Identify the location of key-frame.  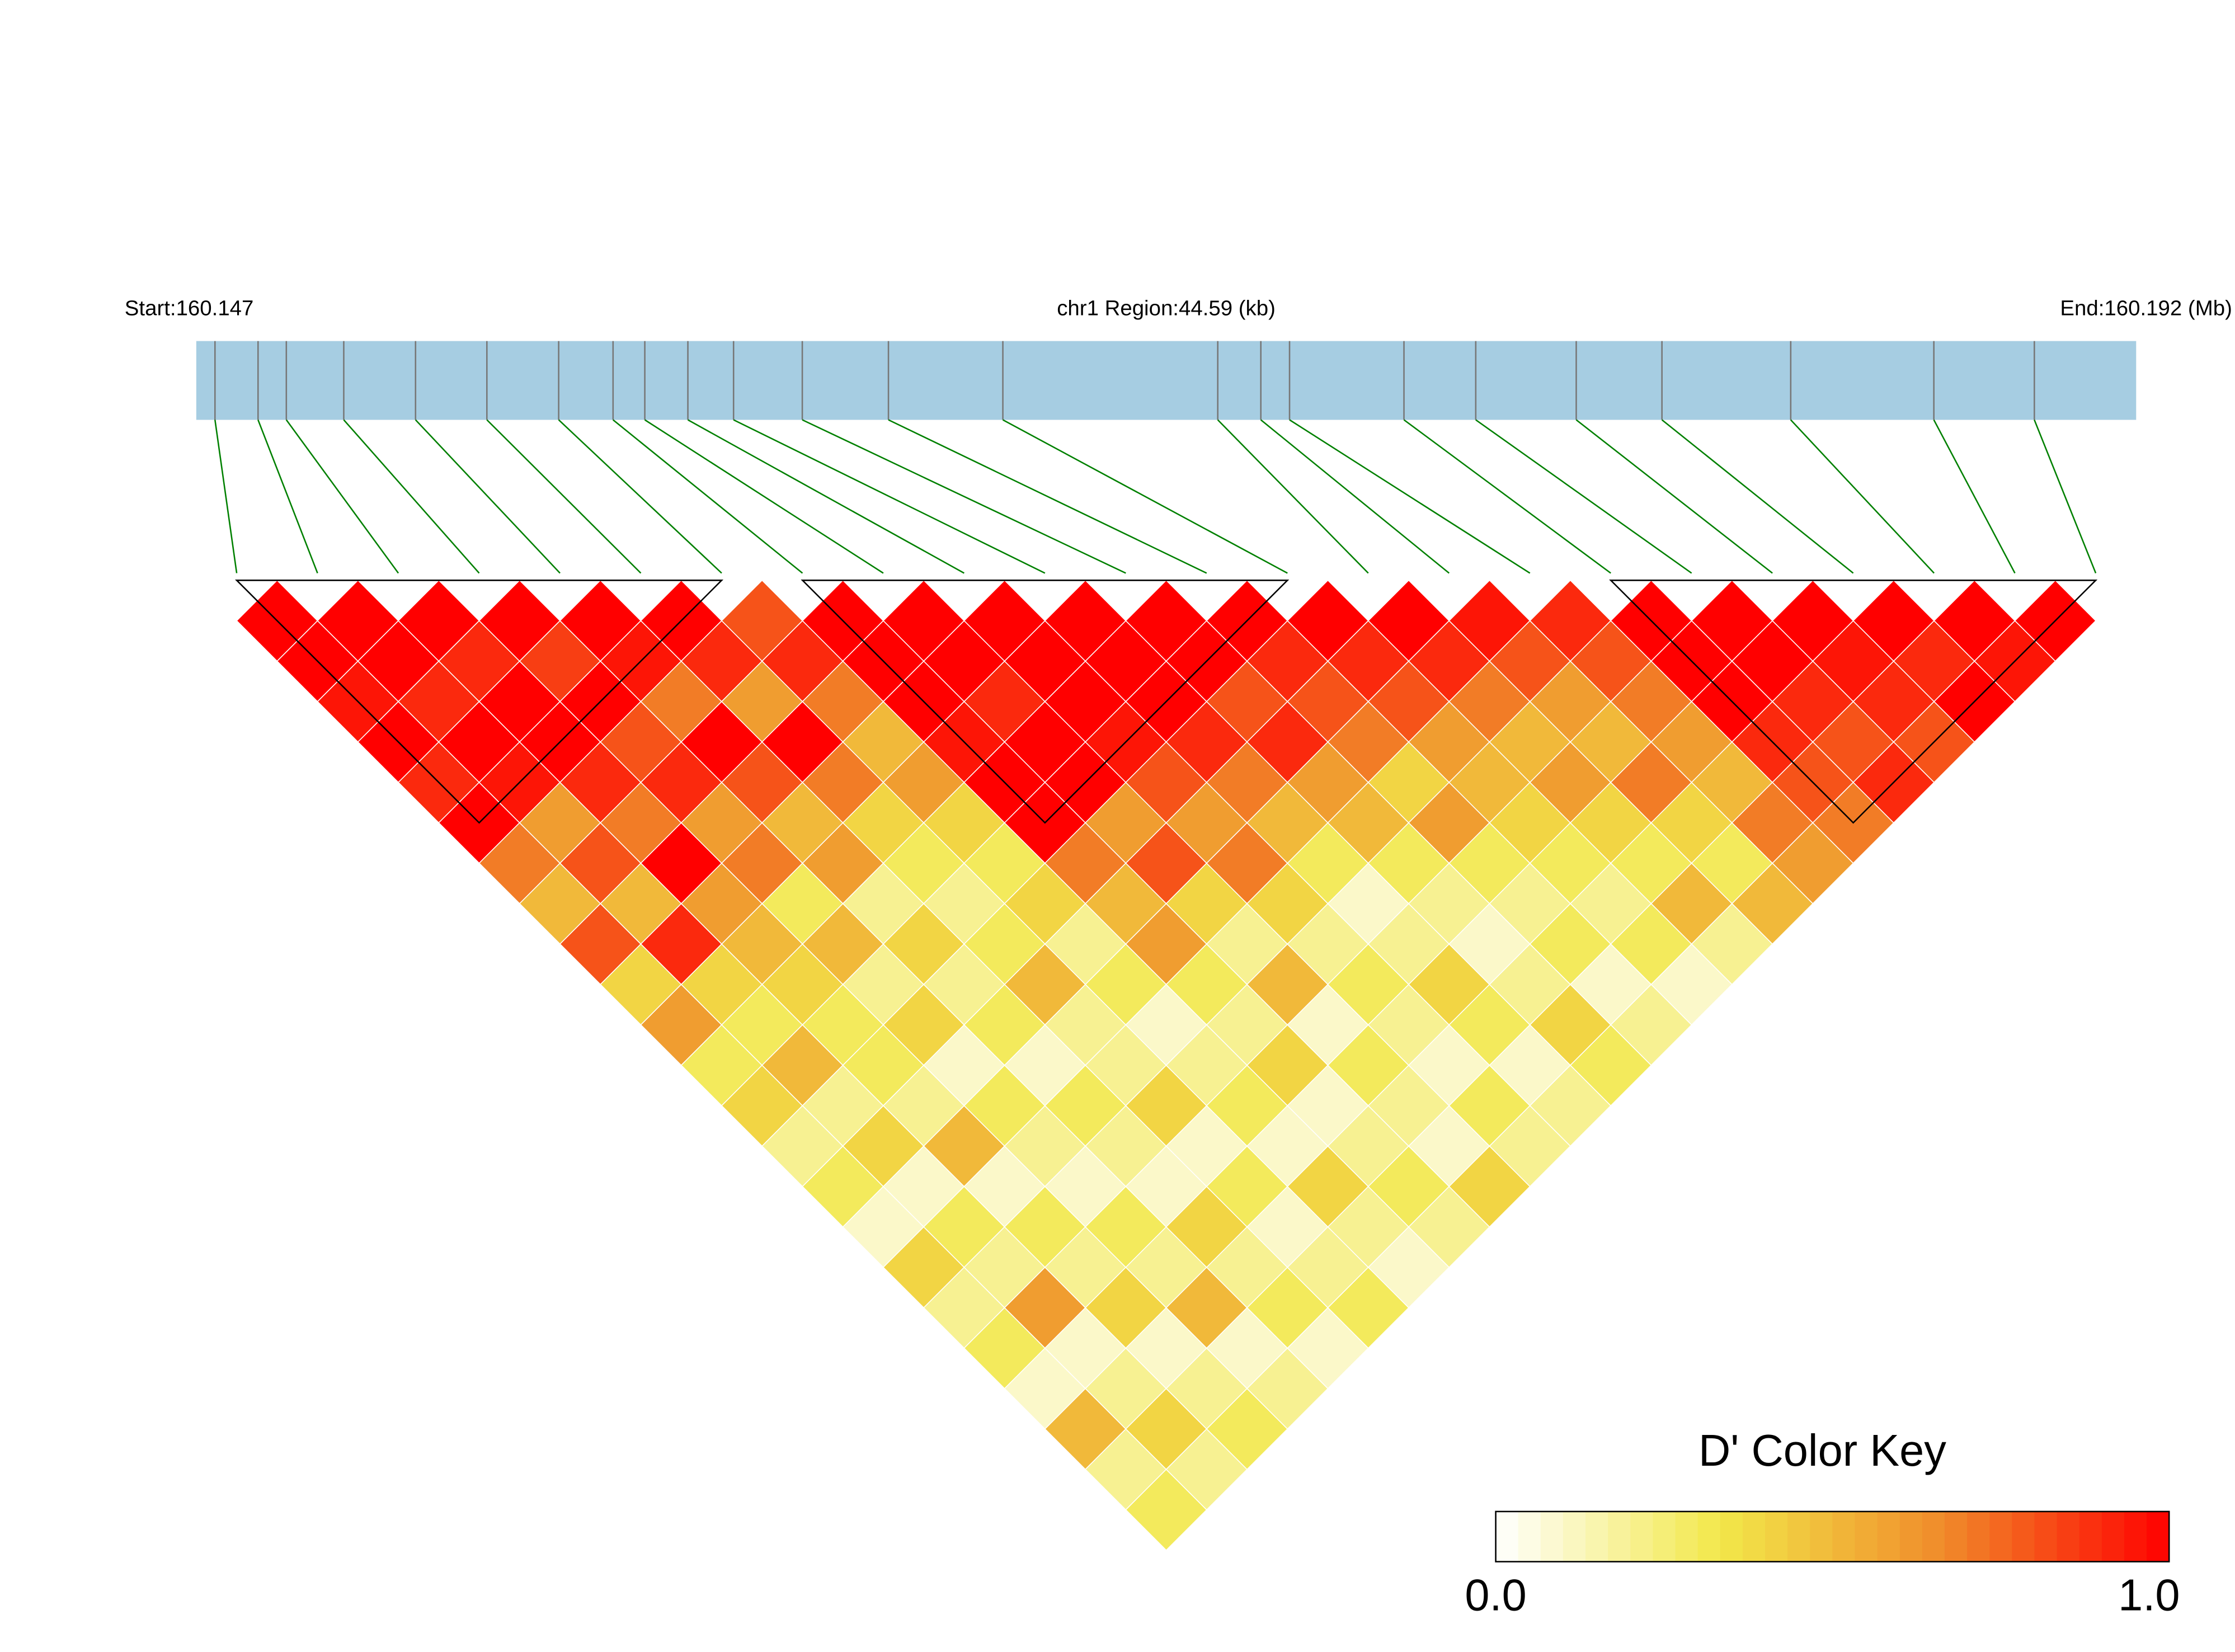
(1832, 1536).